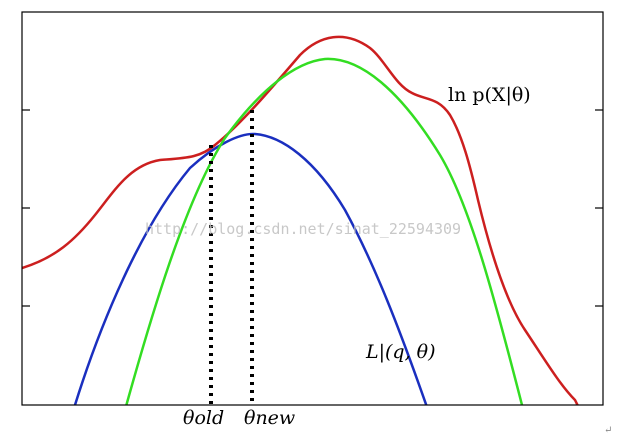 The height and width of the screenshot is (437, 621). Describe the element at coordinates (303, 229) in the screenshot. I see `watermark-text: http://blog.csdn.net/sinat_22594309` at that location.